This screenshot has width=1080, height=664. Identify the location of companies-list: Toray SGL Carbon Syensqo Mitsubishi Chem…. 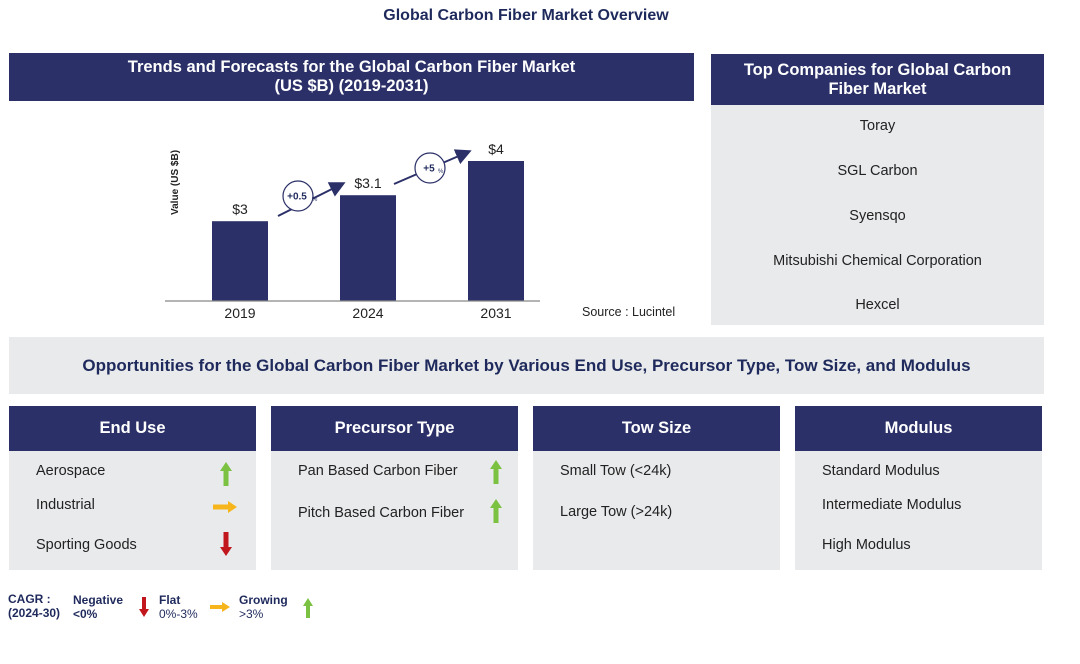
(877, 215).